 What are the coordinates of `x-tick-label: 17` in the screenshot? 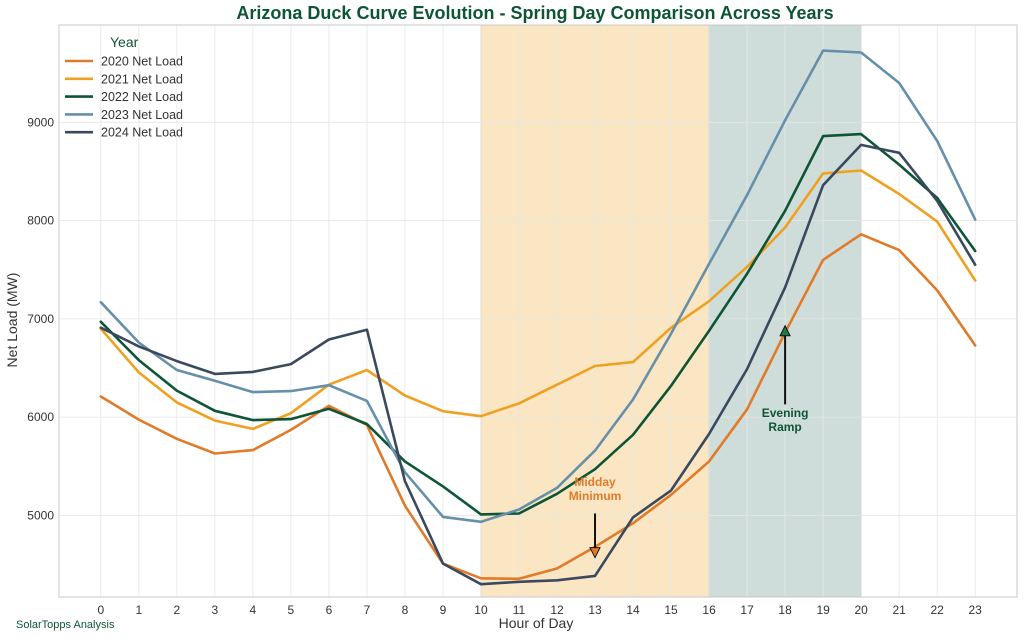 It's located at (747, 610).